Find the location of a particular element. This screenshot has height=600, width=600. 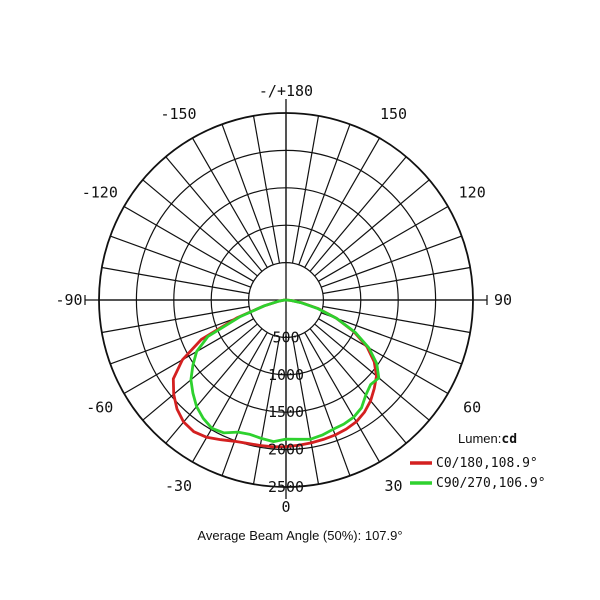

angle-label: -120 is located at coordinates (100, 193).